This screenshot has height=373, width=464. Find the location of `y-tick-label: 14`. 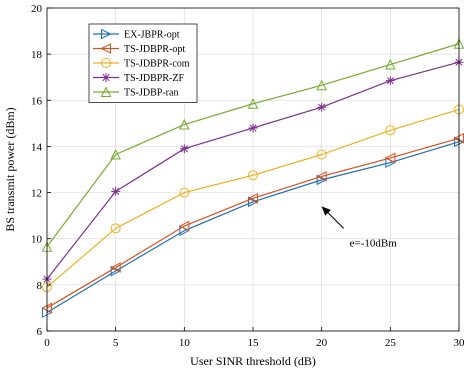

y-tick-label: 14 is located at coordinates (37, 147).